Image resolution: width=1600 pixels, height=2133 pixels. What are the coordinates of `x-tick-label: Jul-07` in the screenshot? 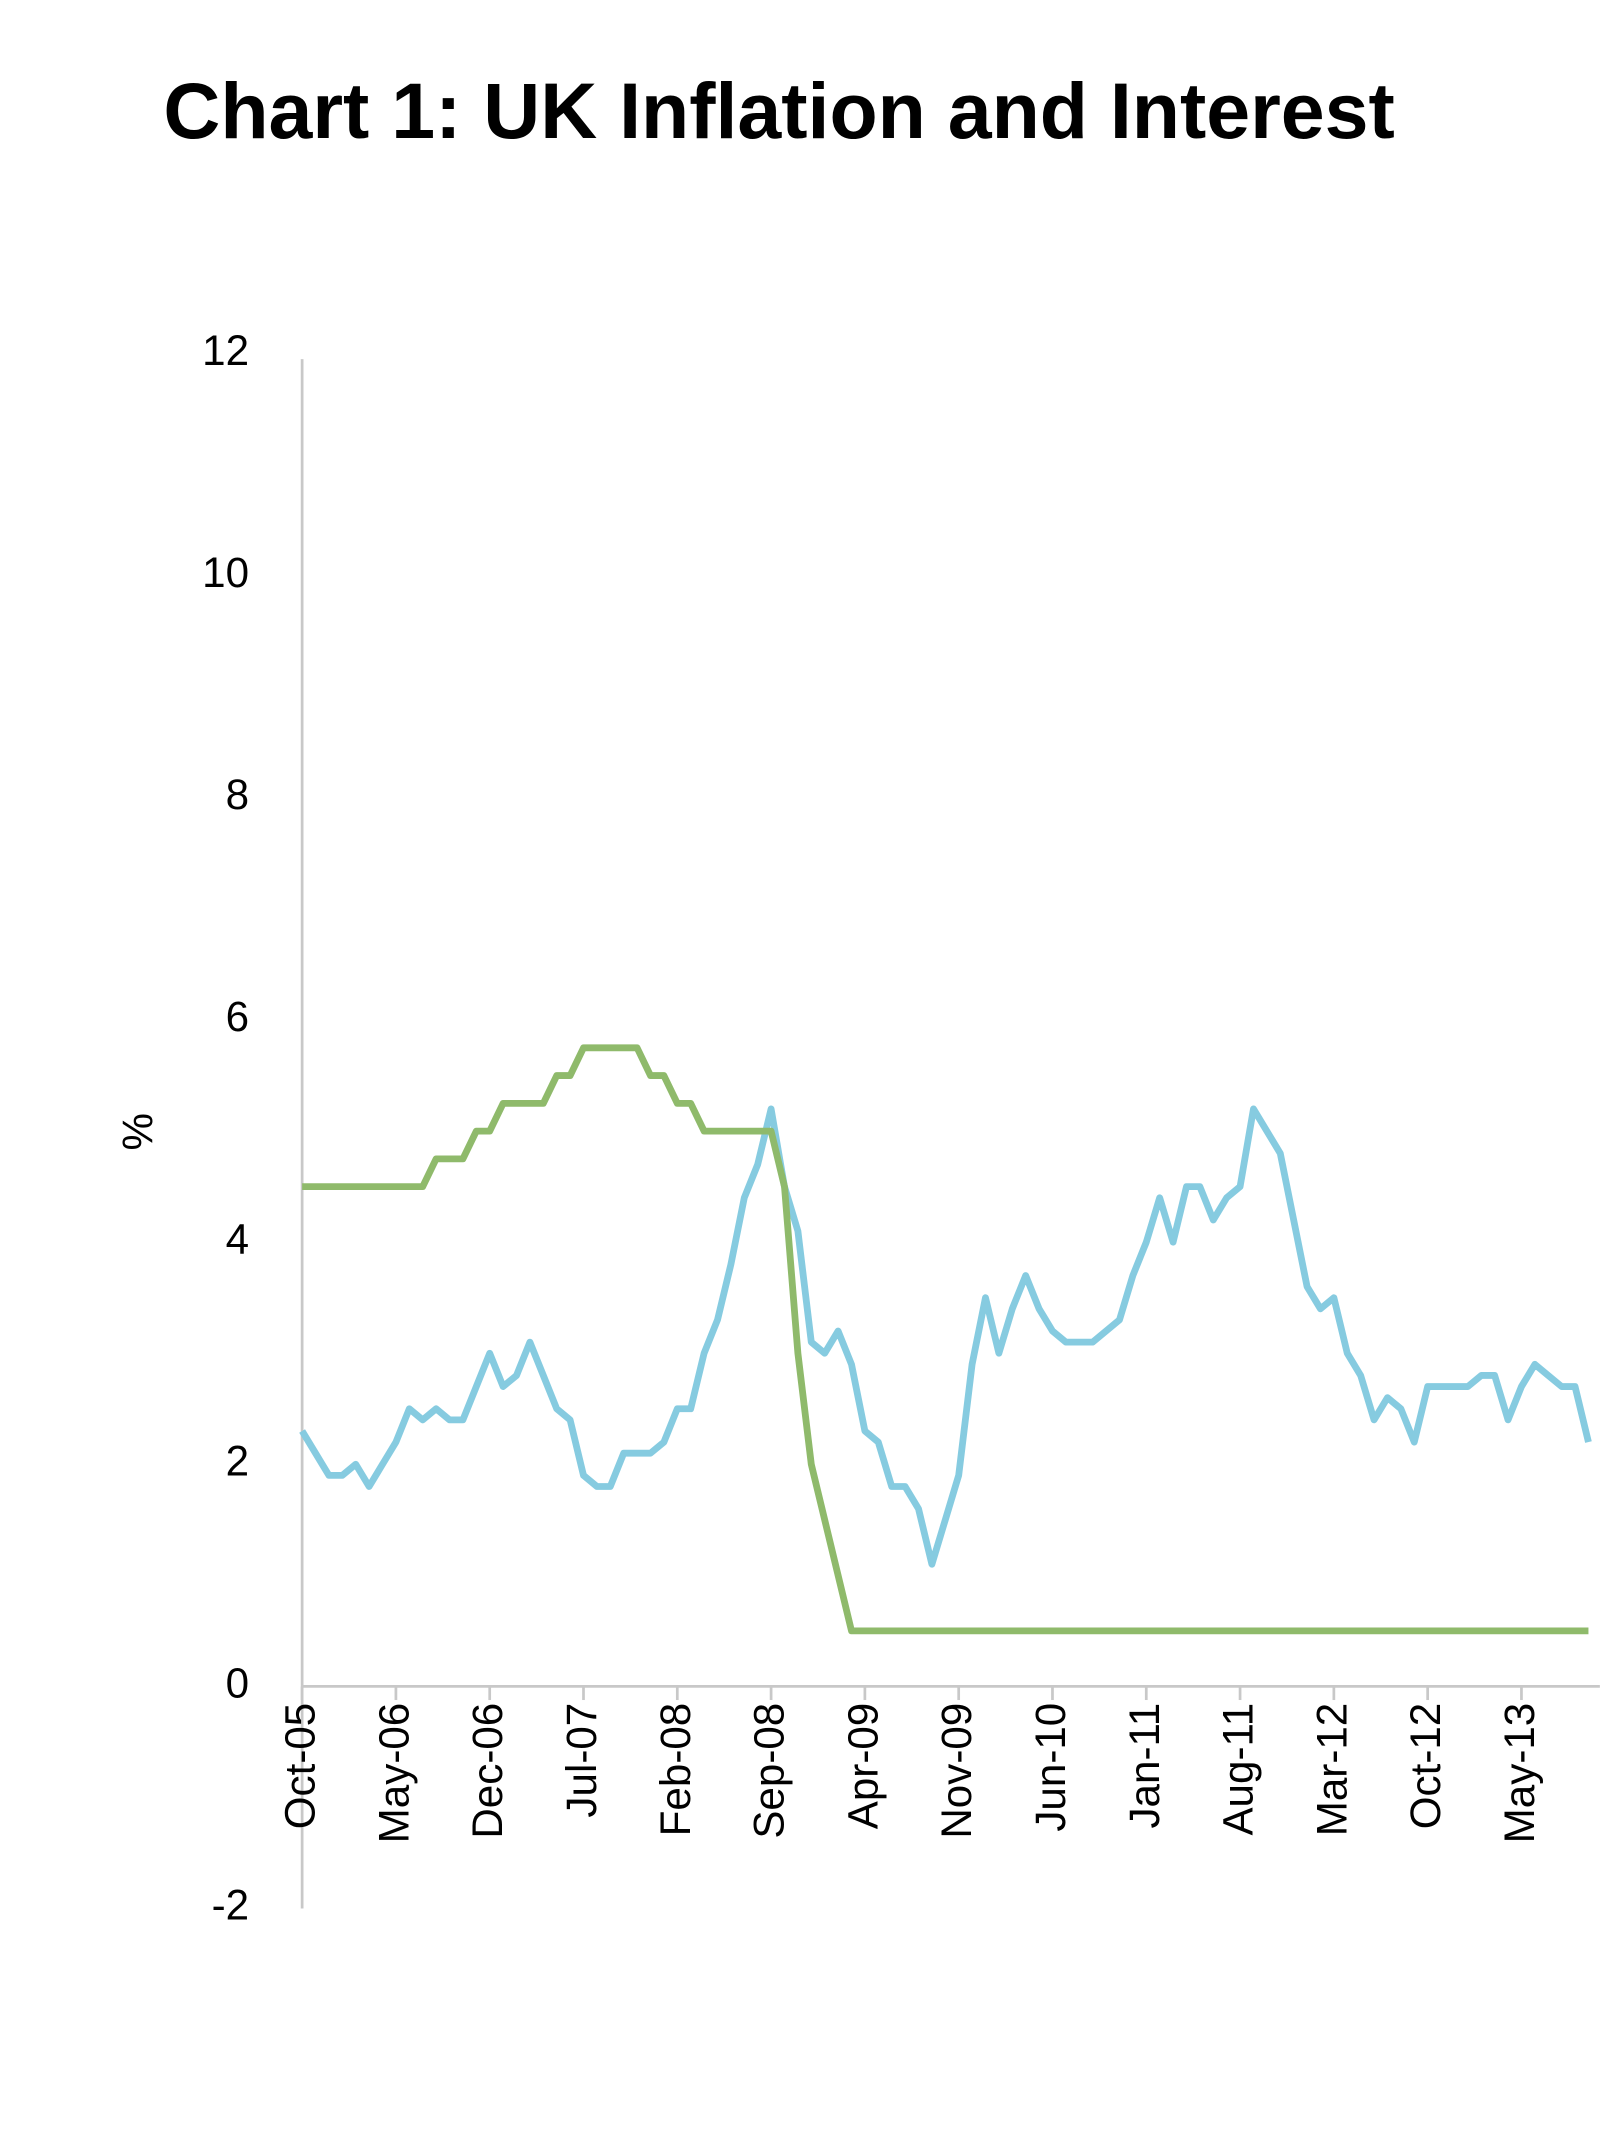 It's located at (581, 1760).